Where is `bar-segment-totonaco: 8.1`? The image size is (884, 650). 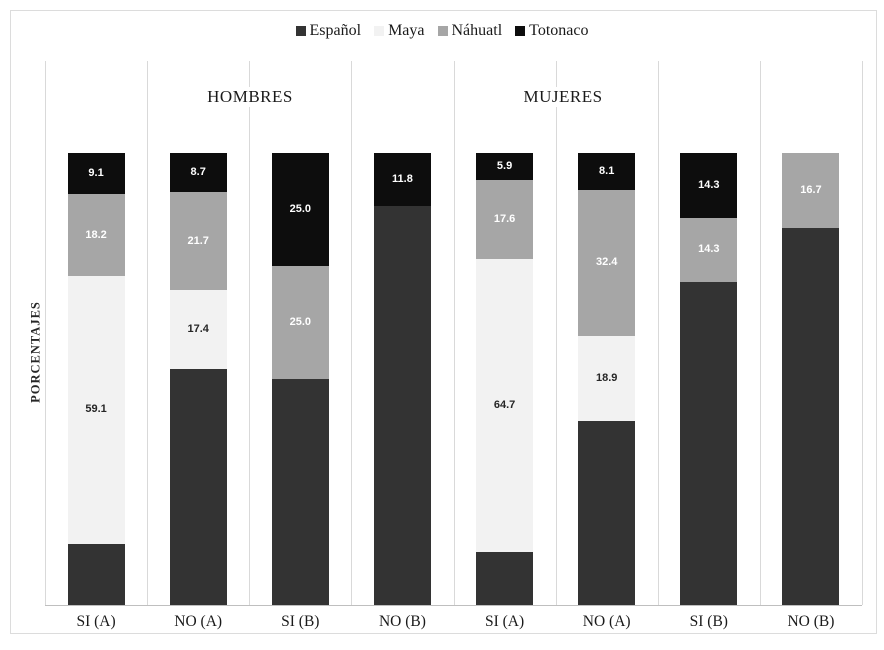 bar-segment-totonaco: 8.1 is located at coordinates (607, 171).